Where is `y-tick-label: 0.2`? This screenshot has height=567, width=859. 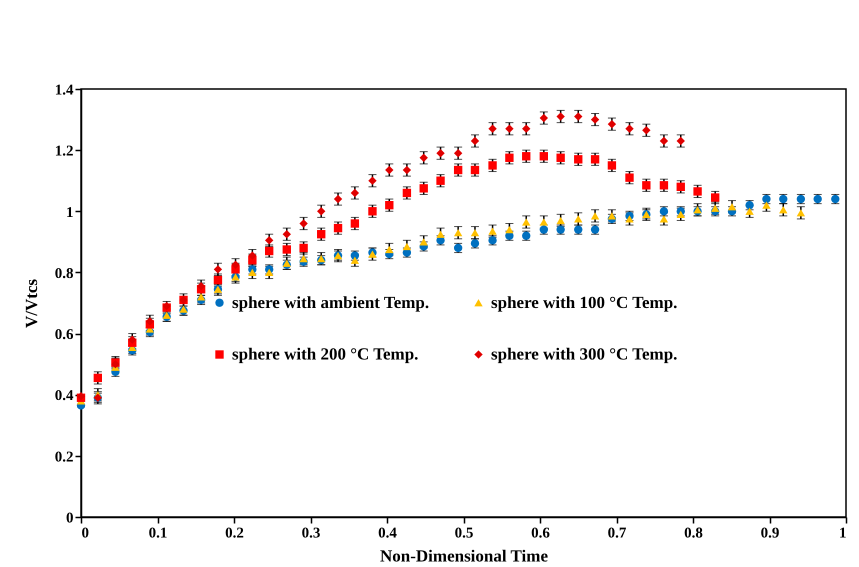
y-tick-label: 0.2 is located at coordinates (64, 457).